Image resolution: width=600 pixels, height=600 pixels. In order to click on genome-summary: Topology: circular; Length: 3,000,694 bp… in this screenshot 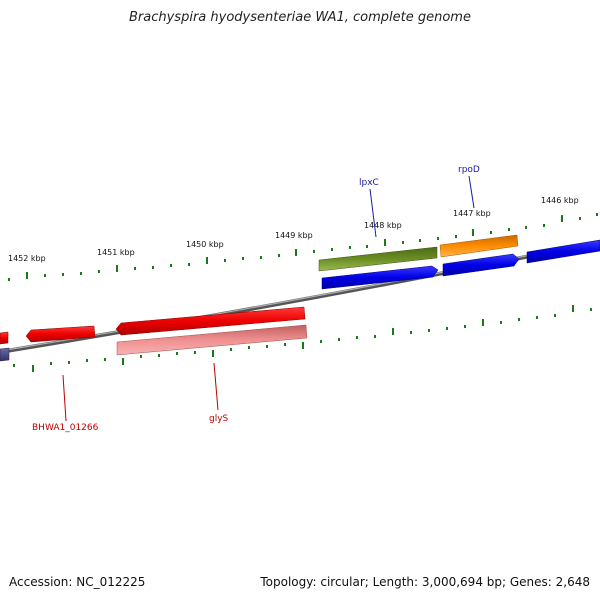, I will do `click(425, 582)`.